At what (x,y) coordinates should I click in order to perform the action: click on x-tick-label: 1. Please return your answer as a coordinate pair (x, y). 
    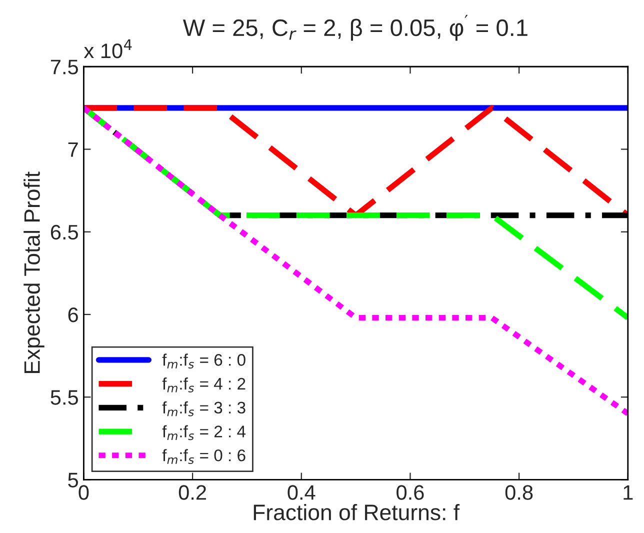
    Looking at the image, I should click on (628, 492).